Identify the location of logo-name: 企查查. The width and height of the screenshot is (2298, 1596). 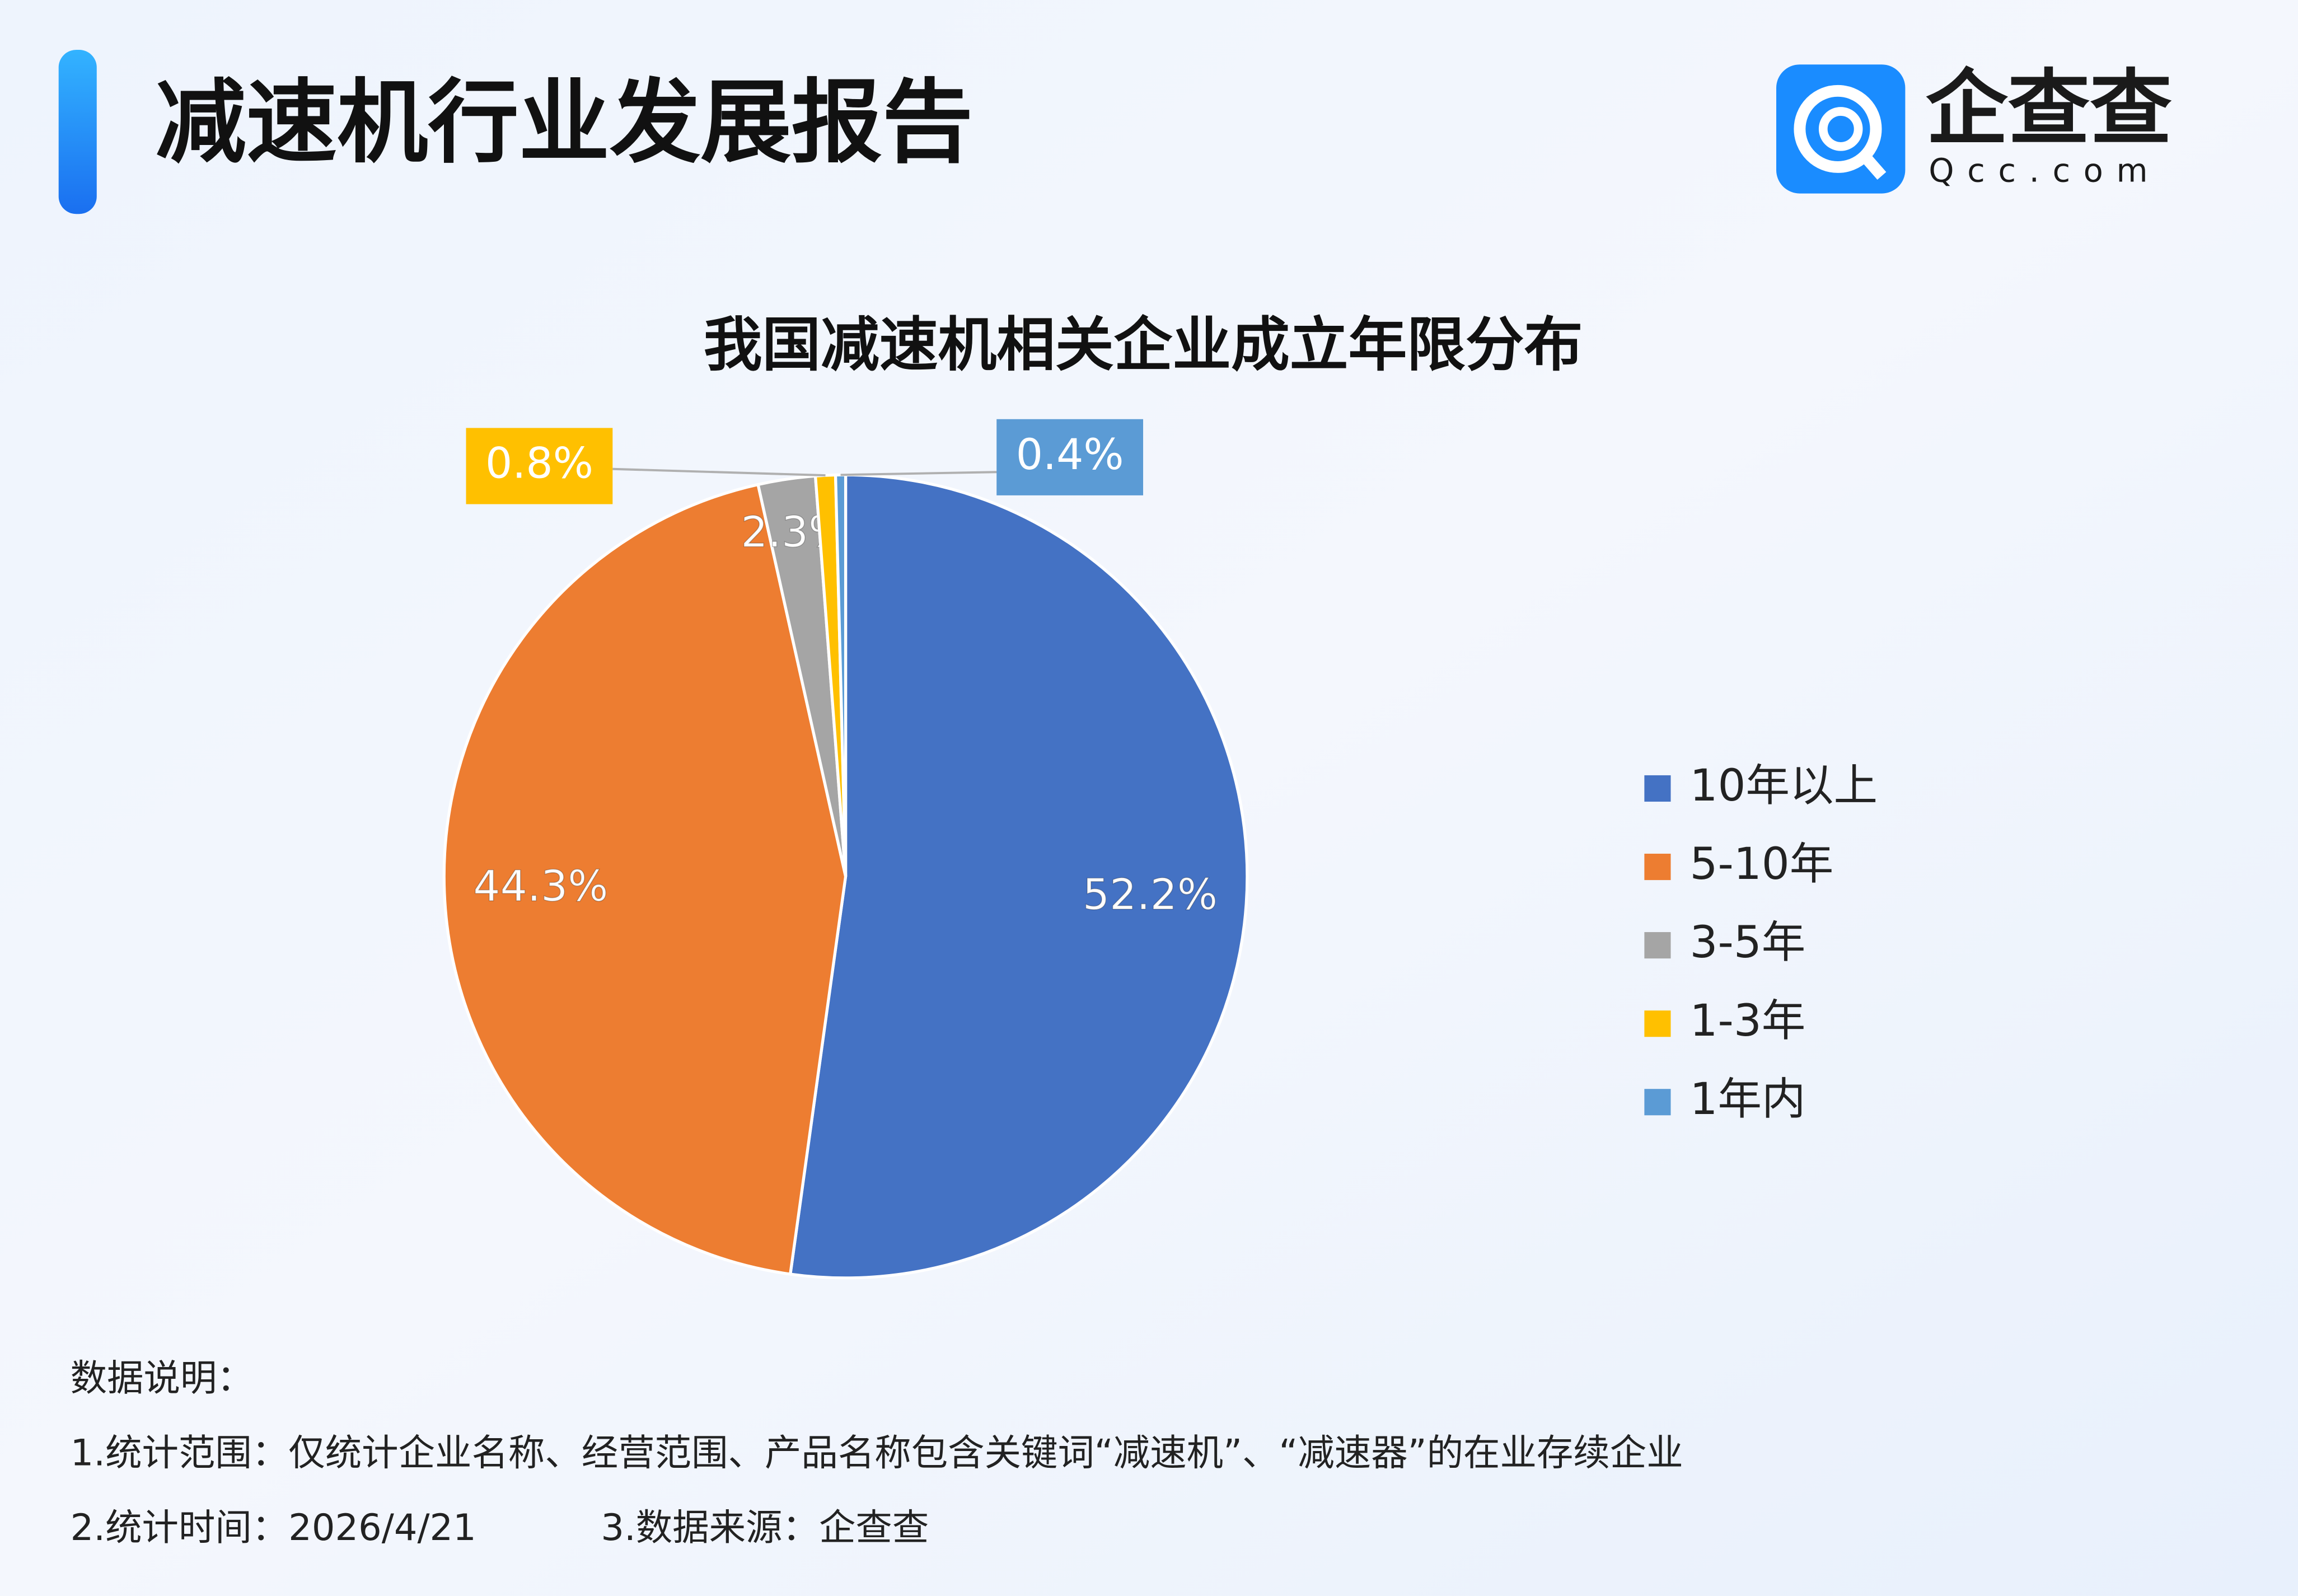
(2049, 108).